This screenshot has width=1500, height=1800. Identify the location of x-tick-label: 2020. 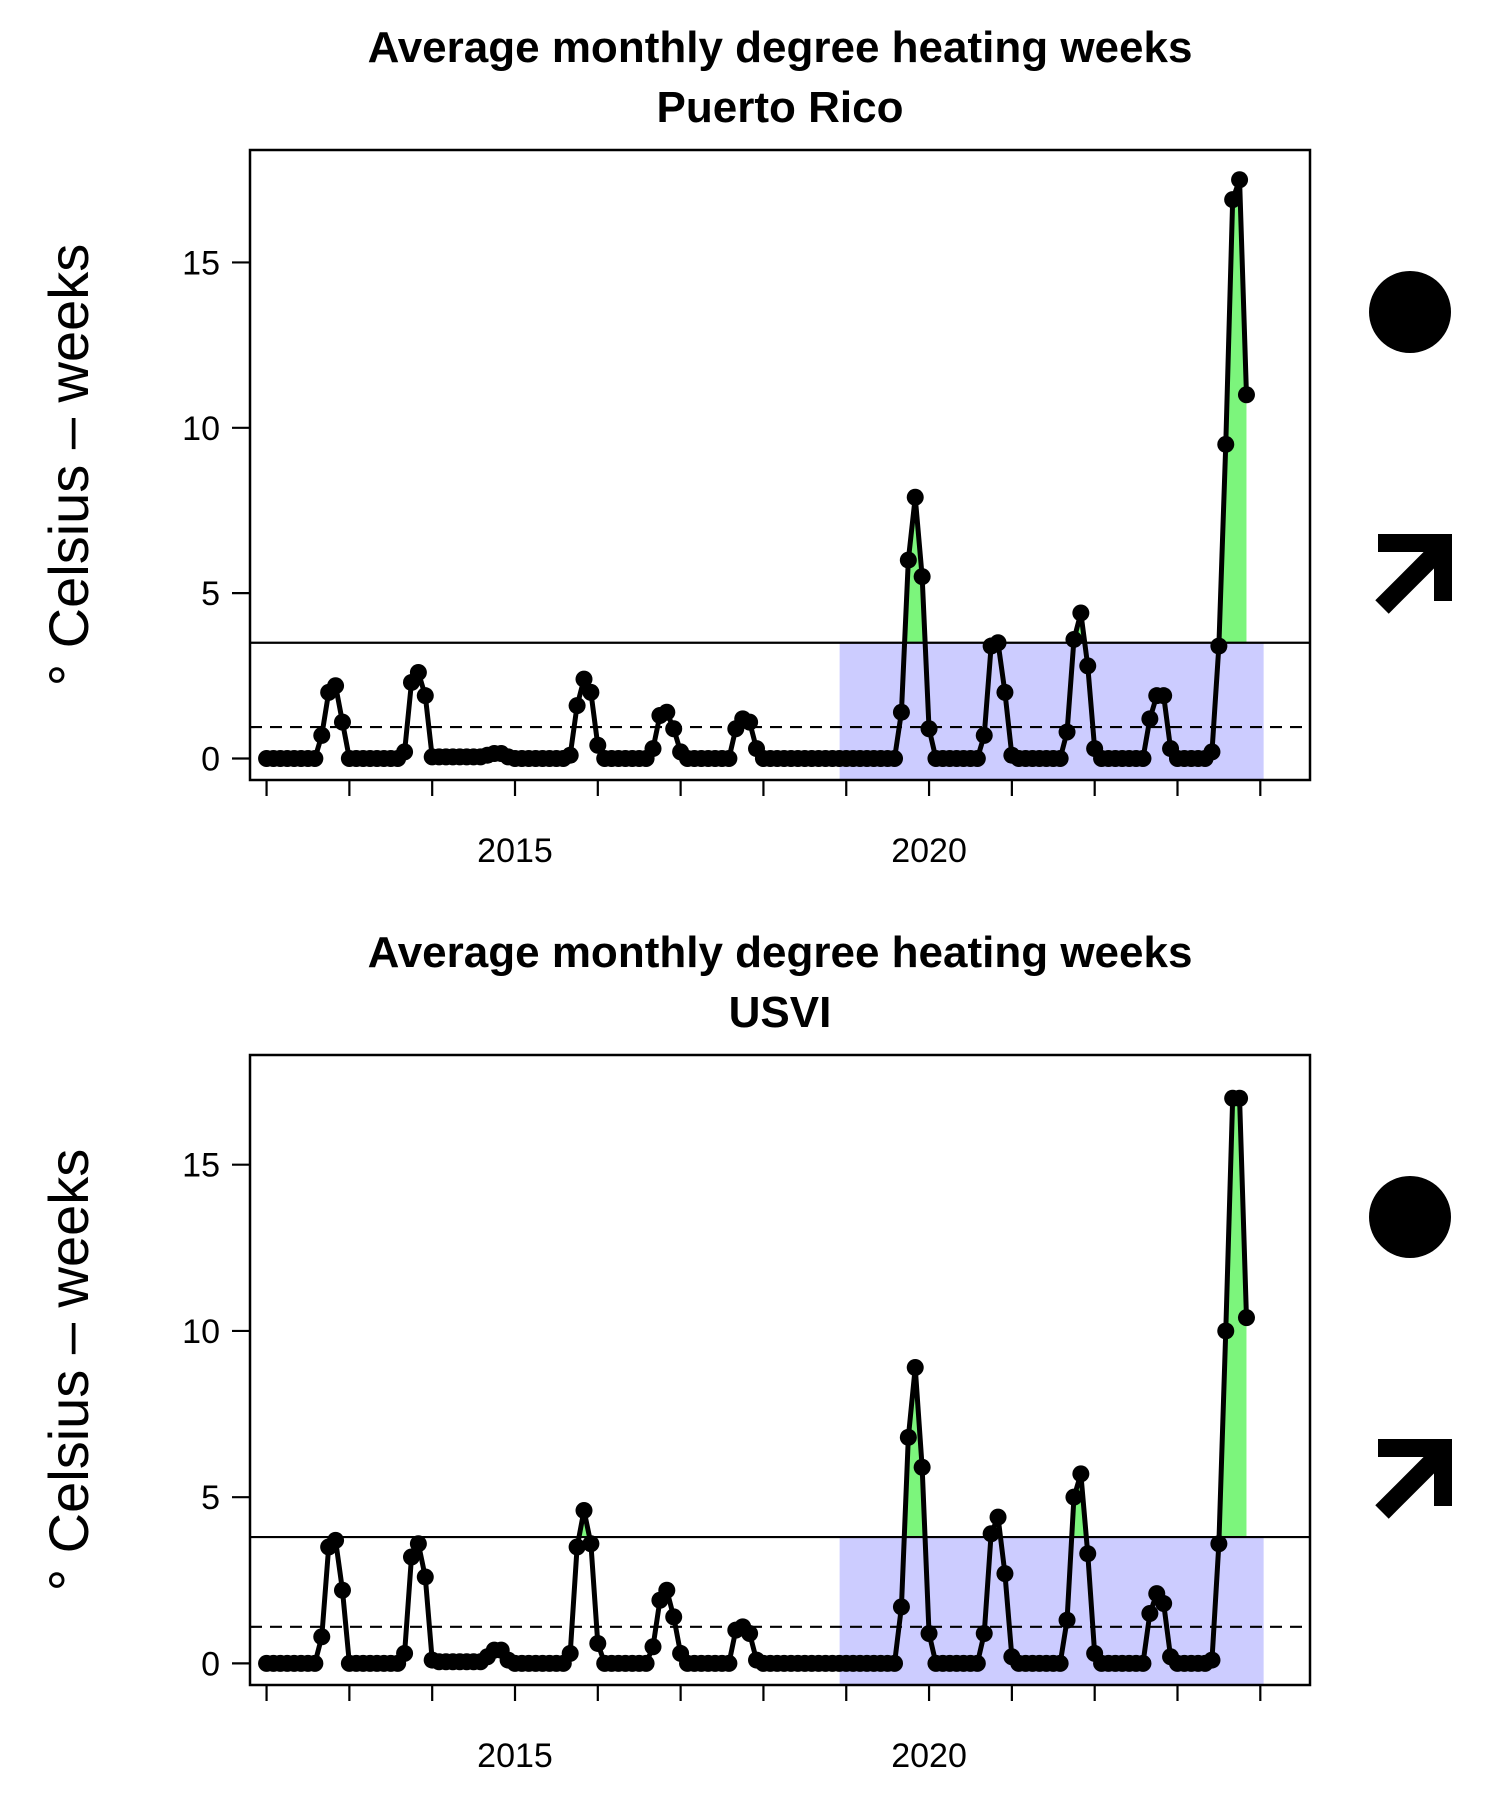
(929, 851).